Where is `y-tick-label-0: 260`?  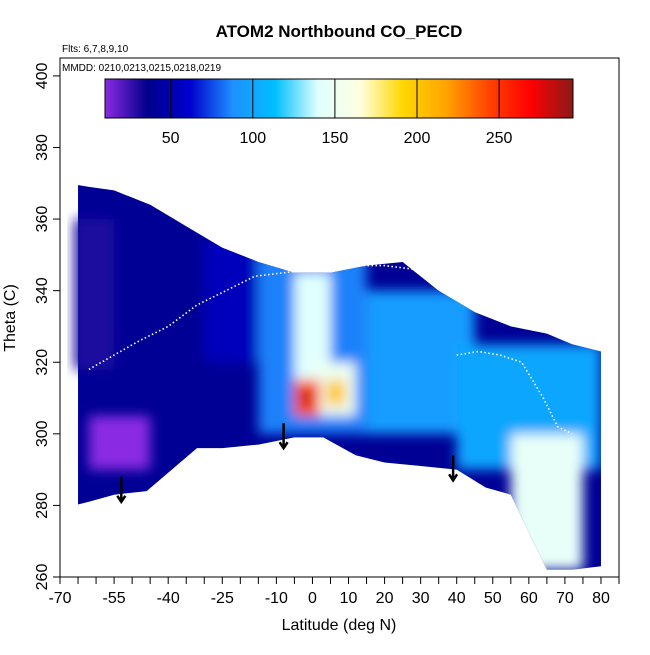 y-tick-label-0: 260 is located at coordinates (42, 577).